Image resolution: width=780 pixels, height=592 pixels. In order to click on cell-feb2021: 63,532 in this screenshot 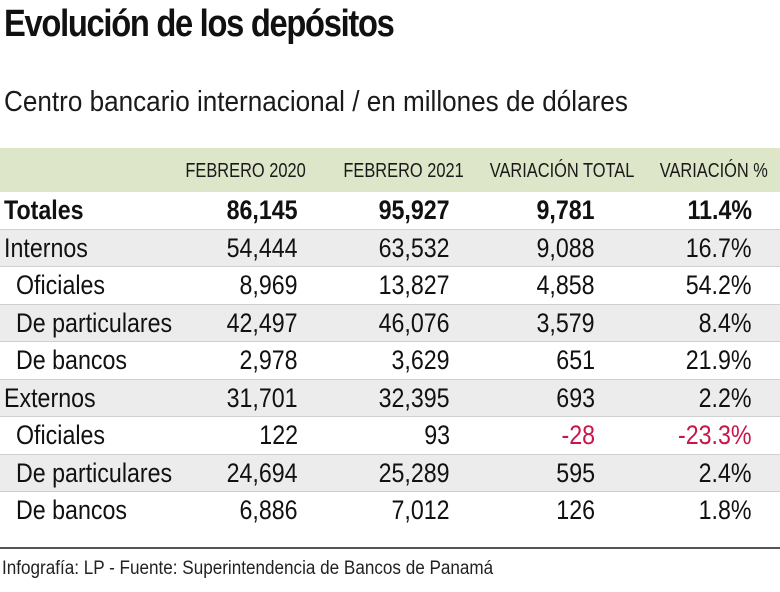, I will do `click(414, 247)`.